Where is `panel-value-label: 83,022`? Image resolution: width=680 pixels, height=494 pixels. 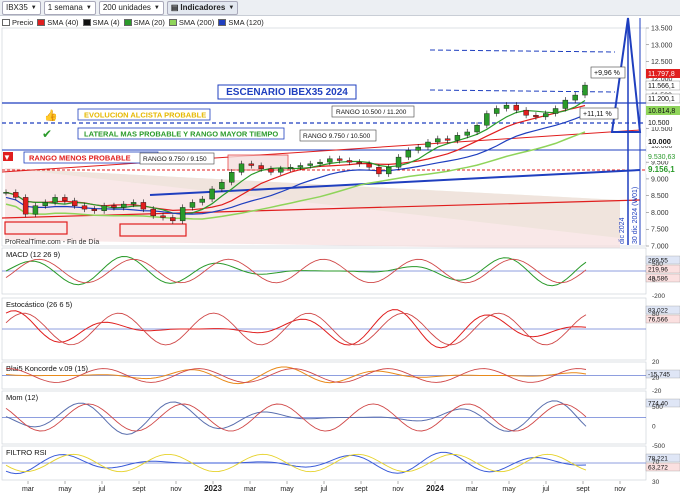 panel-value-label: 83,022 is located at coordinates (658, 310).